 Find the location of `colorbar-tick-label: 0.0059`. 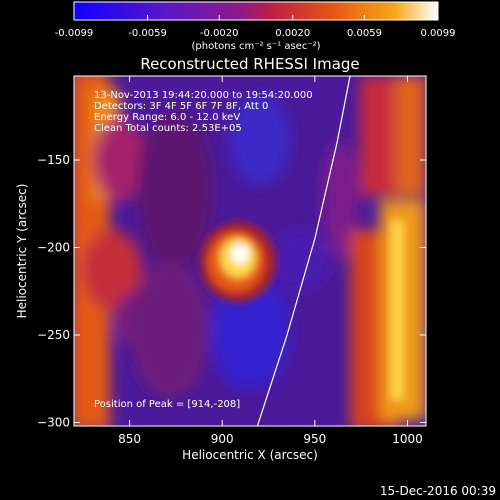

colorbar-tick-label: 0.0059 is located at coordinates (364, 33).